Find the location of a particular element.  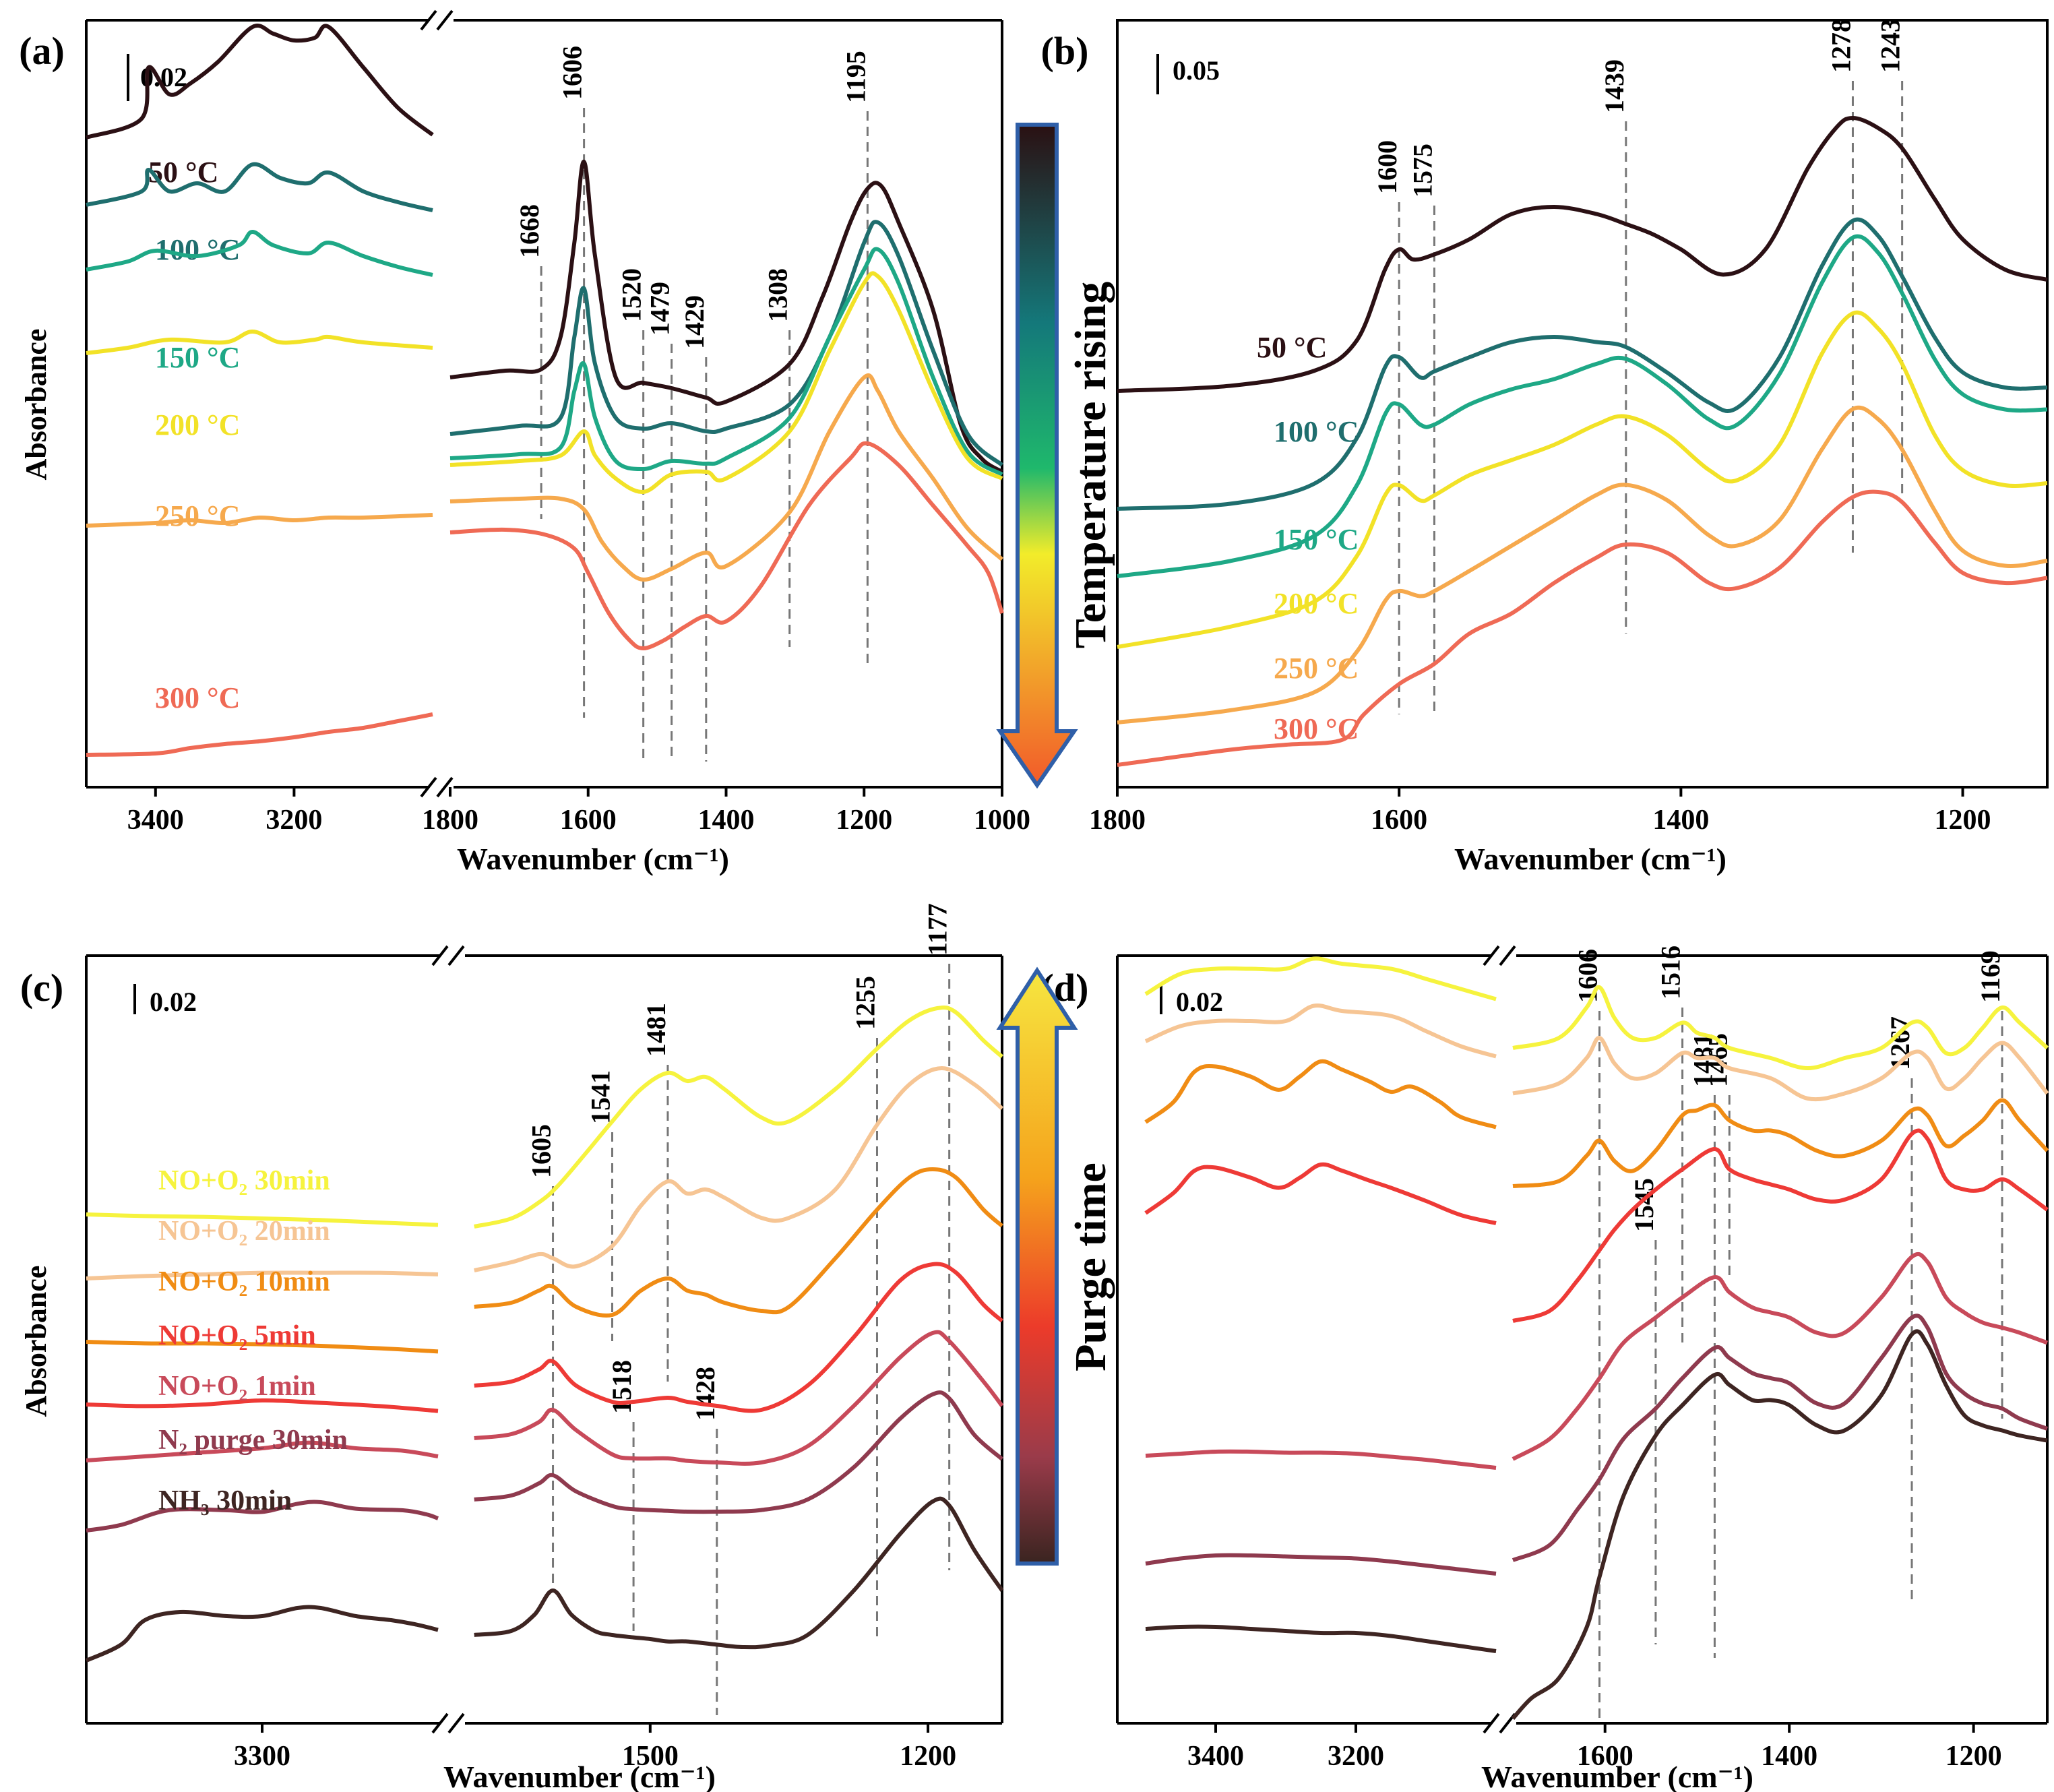

peak-label: 1520 is located at coordinates (632, 295).